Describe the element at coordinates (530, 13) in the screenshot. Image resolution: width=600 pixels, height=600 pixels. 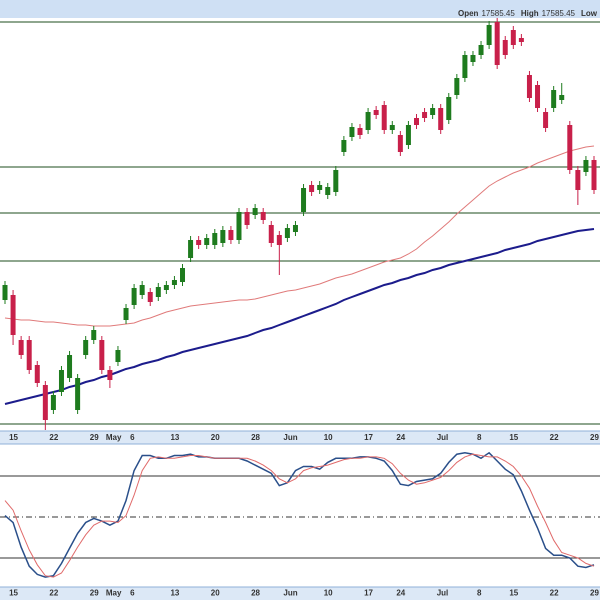
I see `header-label: High` at that location.